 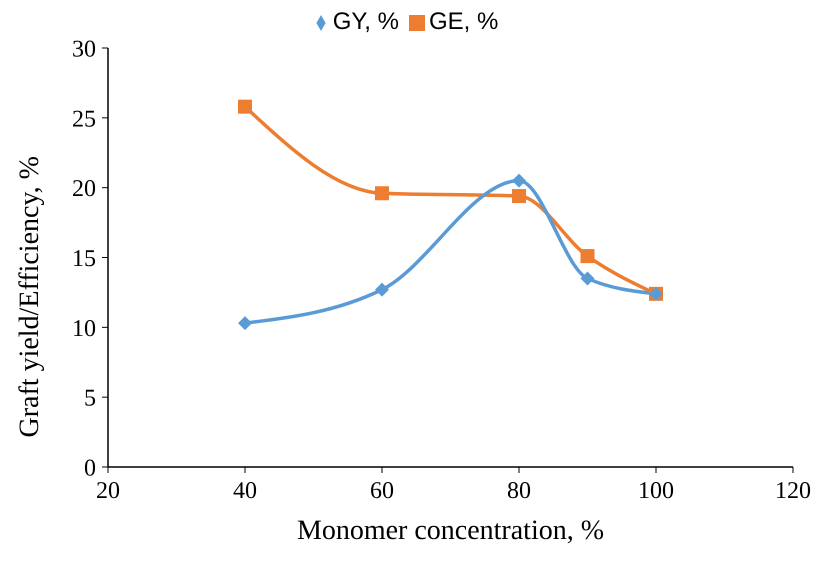 What do you see at coordinates (84, 49) in the screenshot?
I see `y-tick-label: 30` at bounding box center [84, 49].